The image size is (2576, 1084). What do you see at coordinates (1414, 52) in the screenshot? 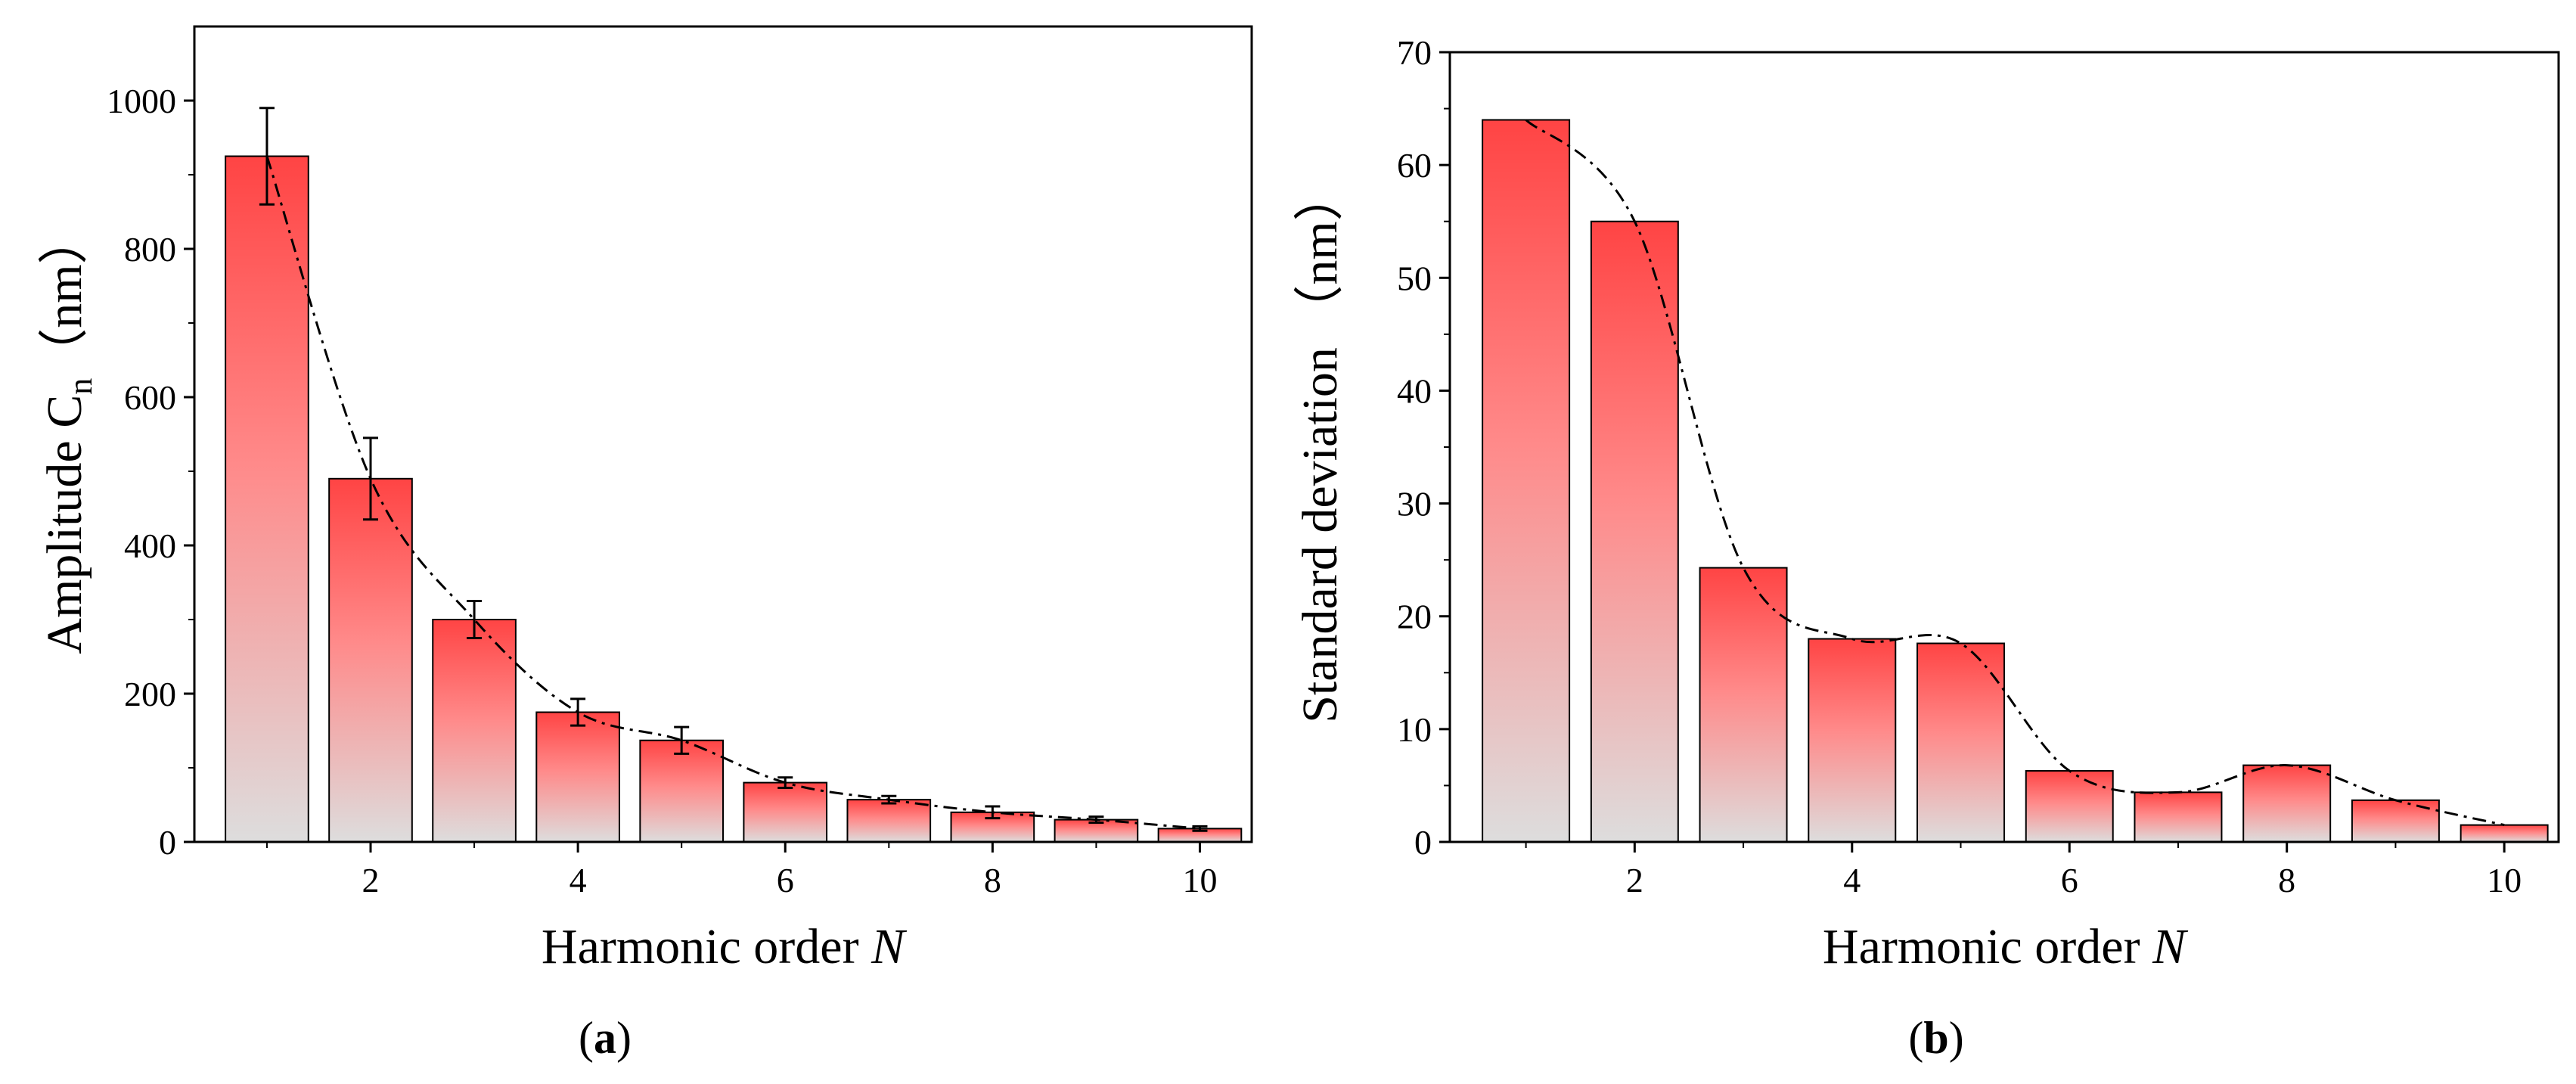
I see `y-tick-label-70: 70` at bounding box center [1414, 52].